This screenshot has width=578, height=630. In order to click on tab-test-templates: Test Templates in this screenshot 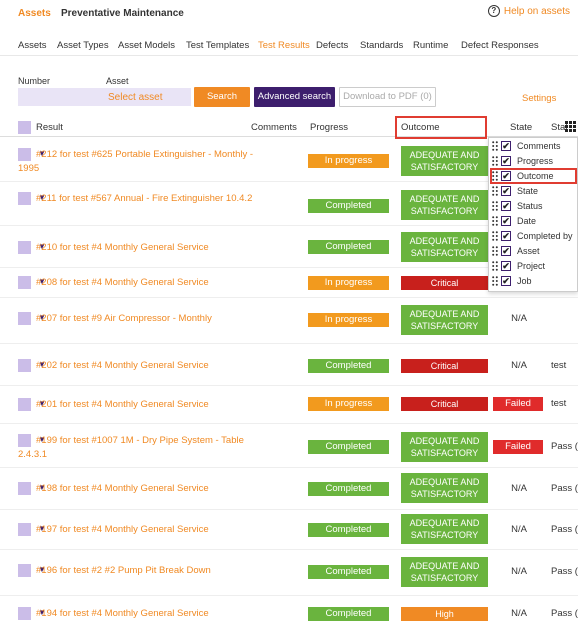, I will do `click(218, 45)`.